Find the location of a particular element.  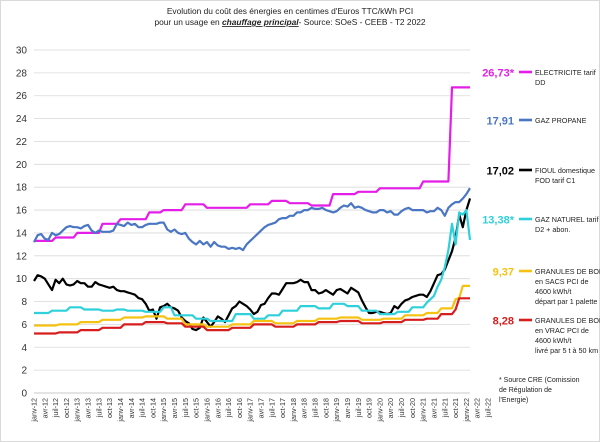

y-tick-label: 24 is located at coordinates (22, 119).